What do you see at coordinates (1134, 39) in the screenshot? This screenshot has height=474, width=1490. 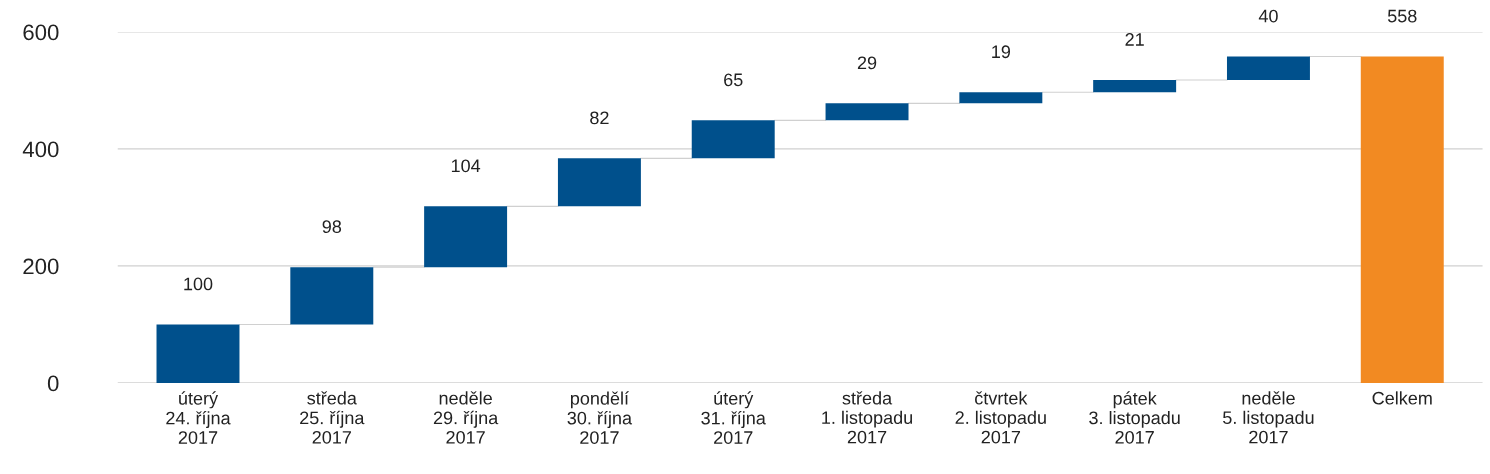 I see `data-label: 21` at bounding box center [1134, 39].